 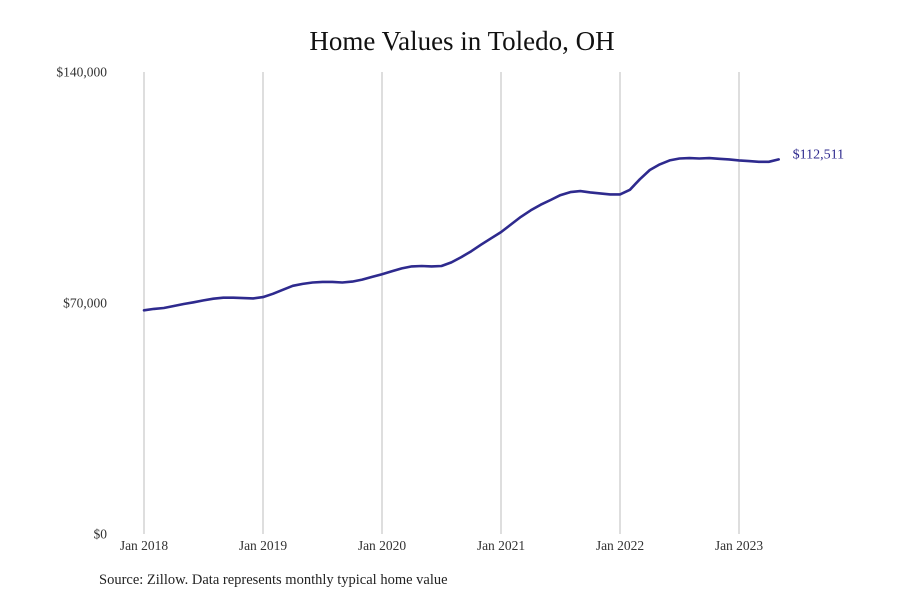 I want to click on y-tick-label: $140,000, so click(x=81, y=72).